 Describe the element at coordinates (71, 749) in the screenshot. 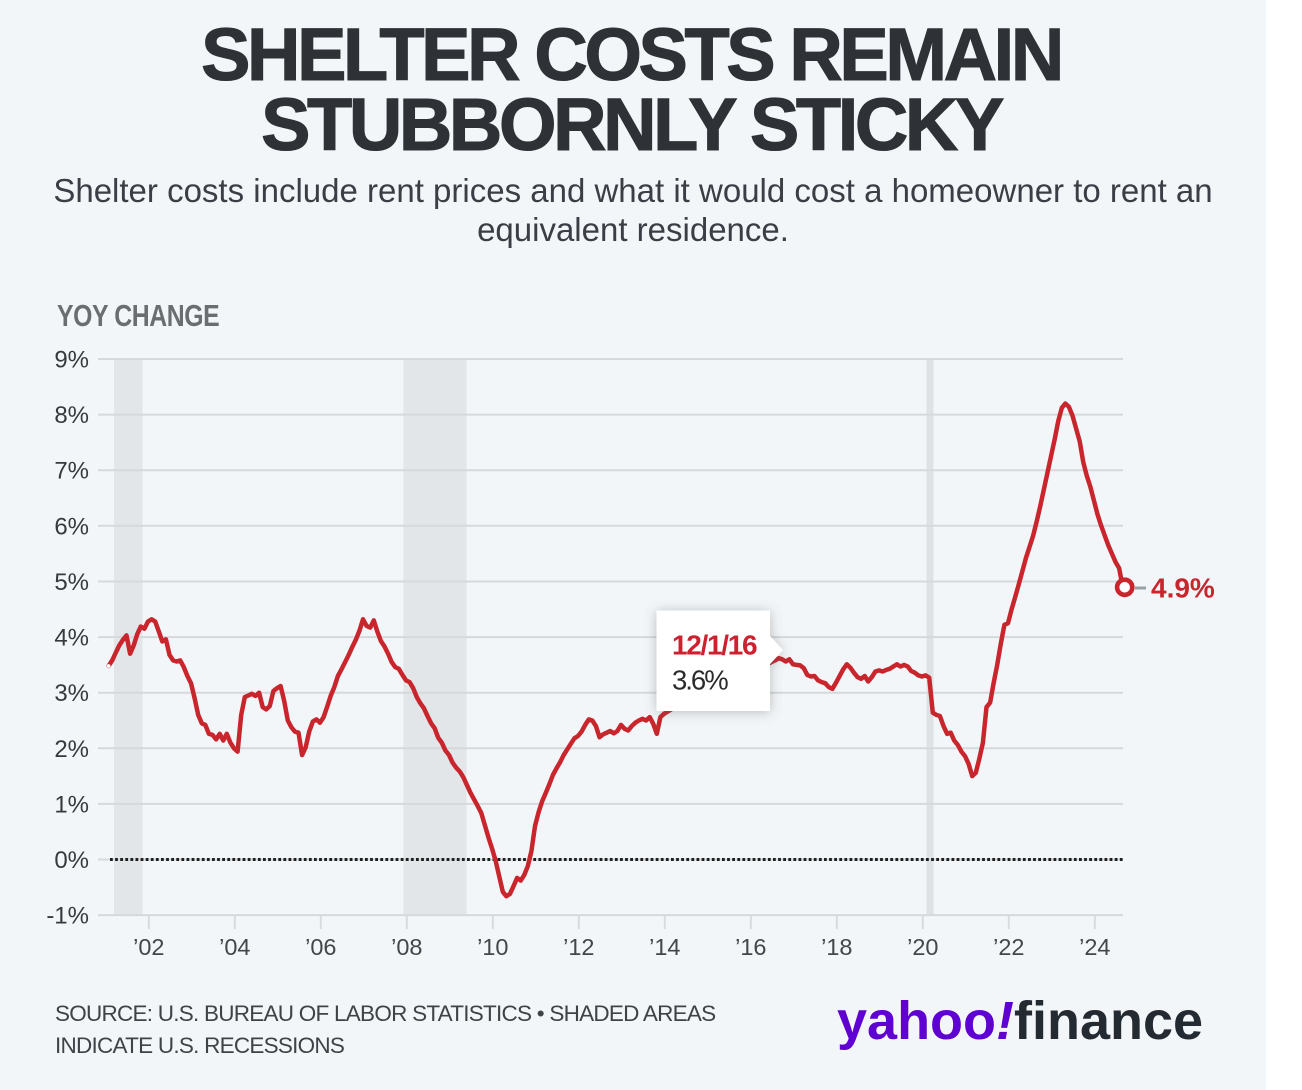

I see `svg-text: 2%` at that location.